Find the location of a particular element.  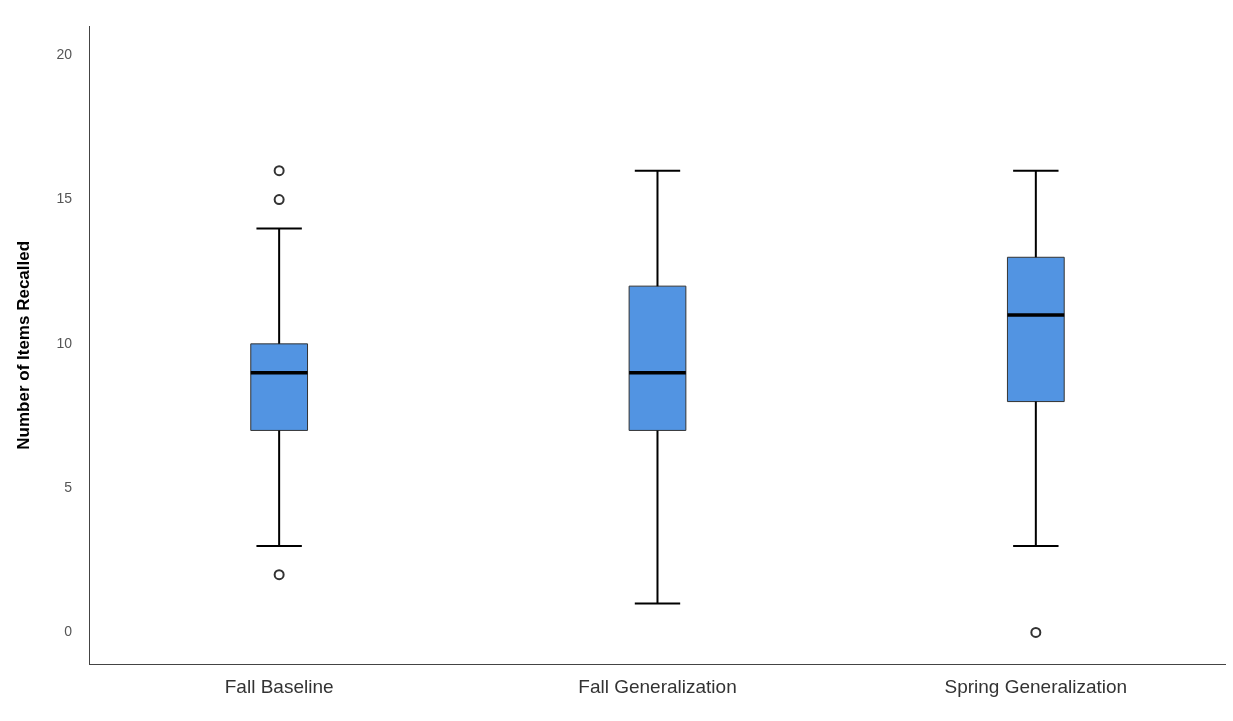

y-tick-label: 20 is located at coordinates (64, 54).